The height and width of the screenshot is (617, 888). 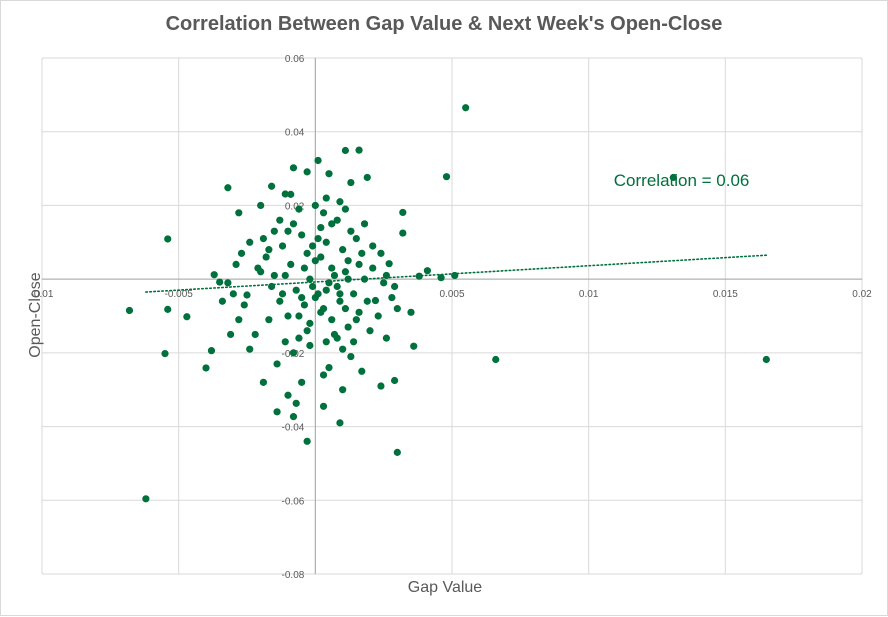 I want to click on y-tick-label: 0.06, so click(x=295, y=59).